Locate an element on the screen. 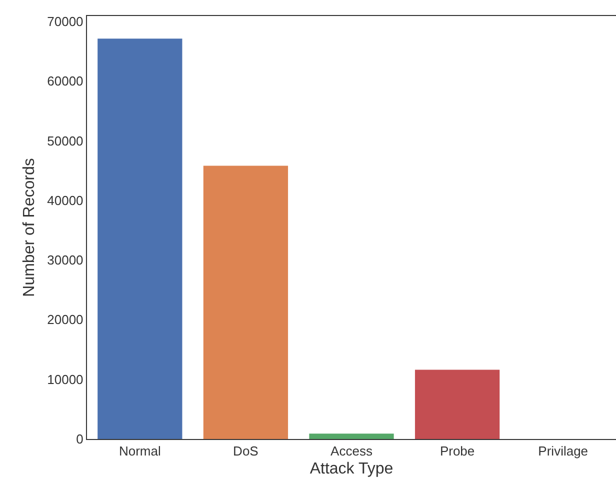  y-tick-label: 40000 is located at coordinates (65, 200).